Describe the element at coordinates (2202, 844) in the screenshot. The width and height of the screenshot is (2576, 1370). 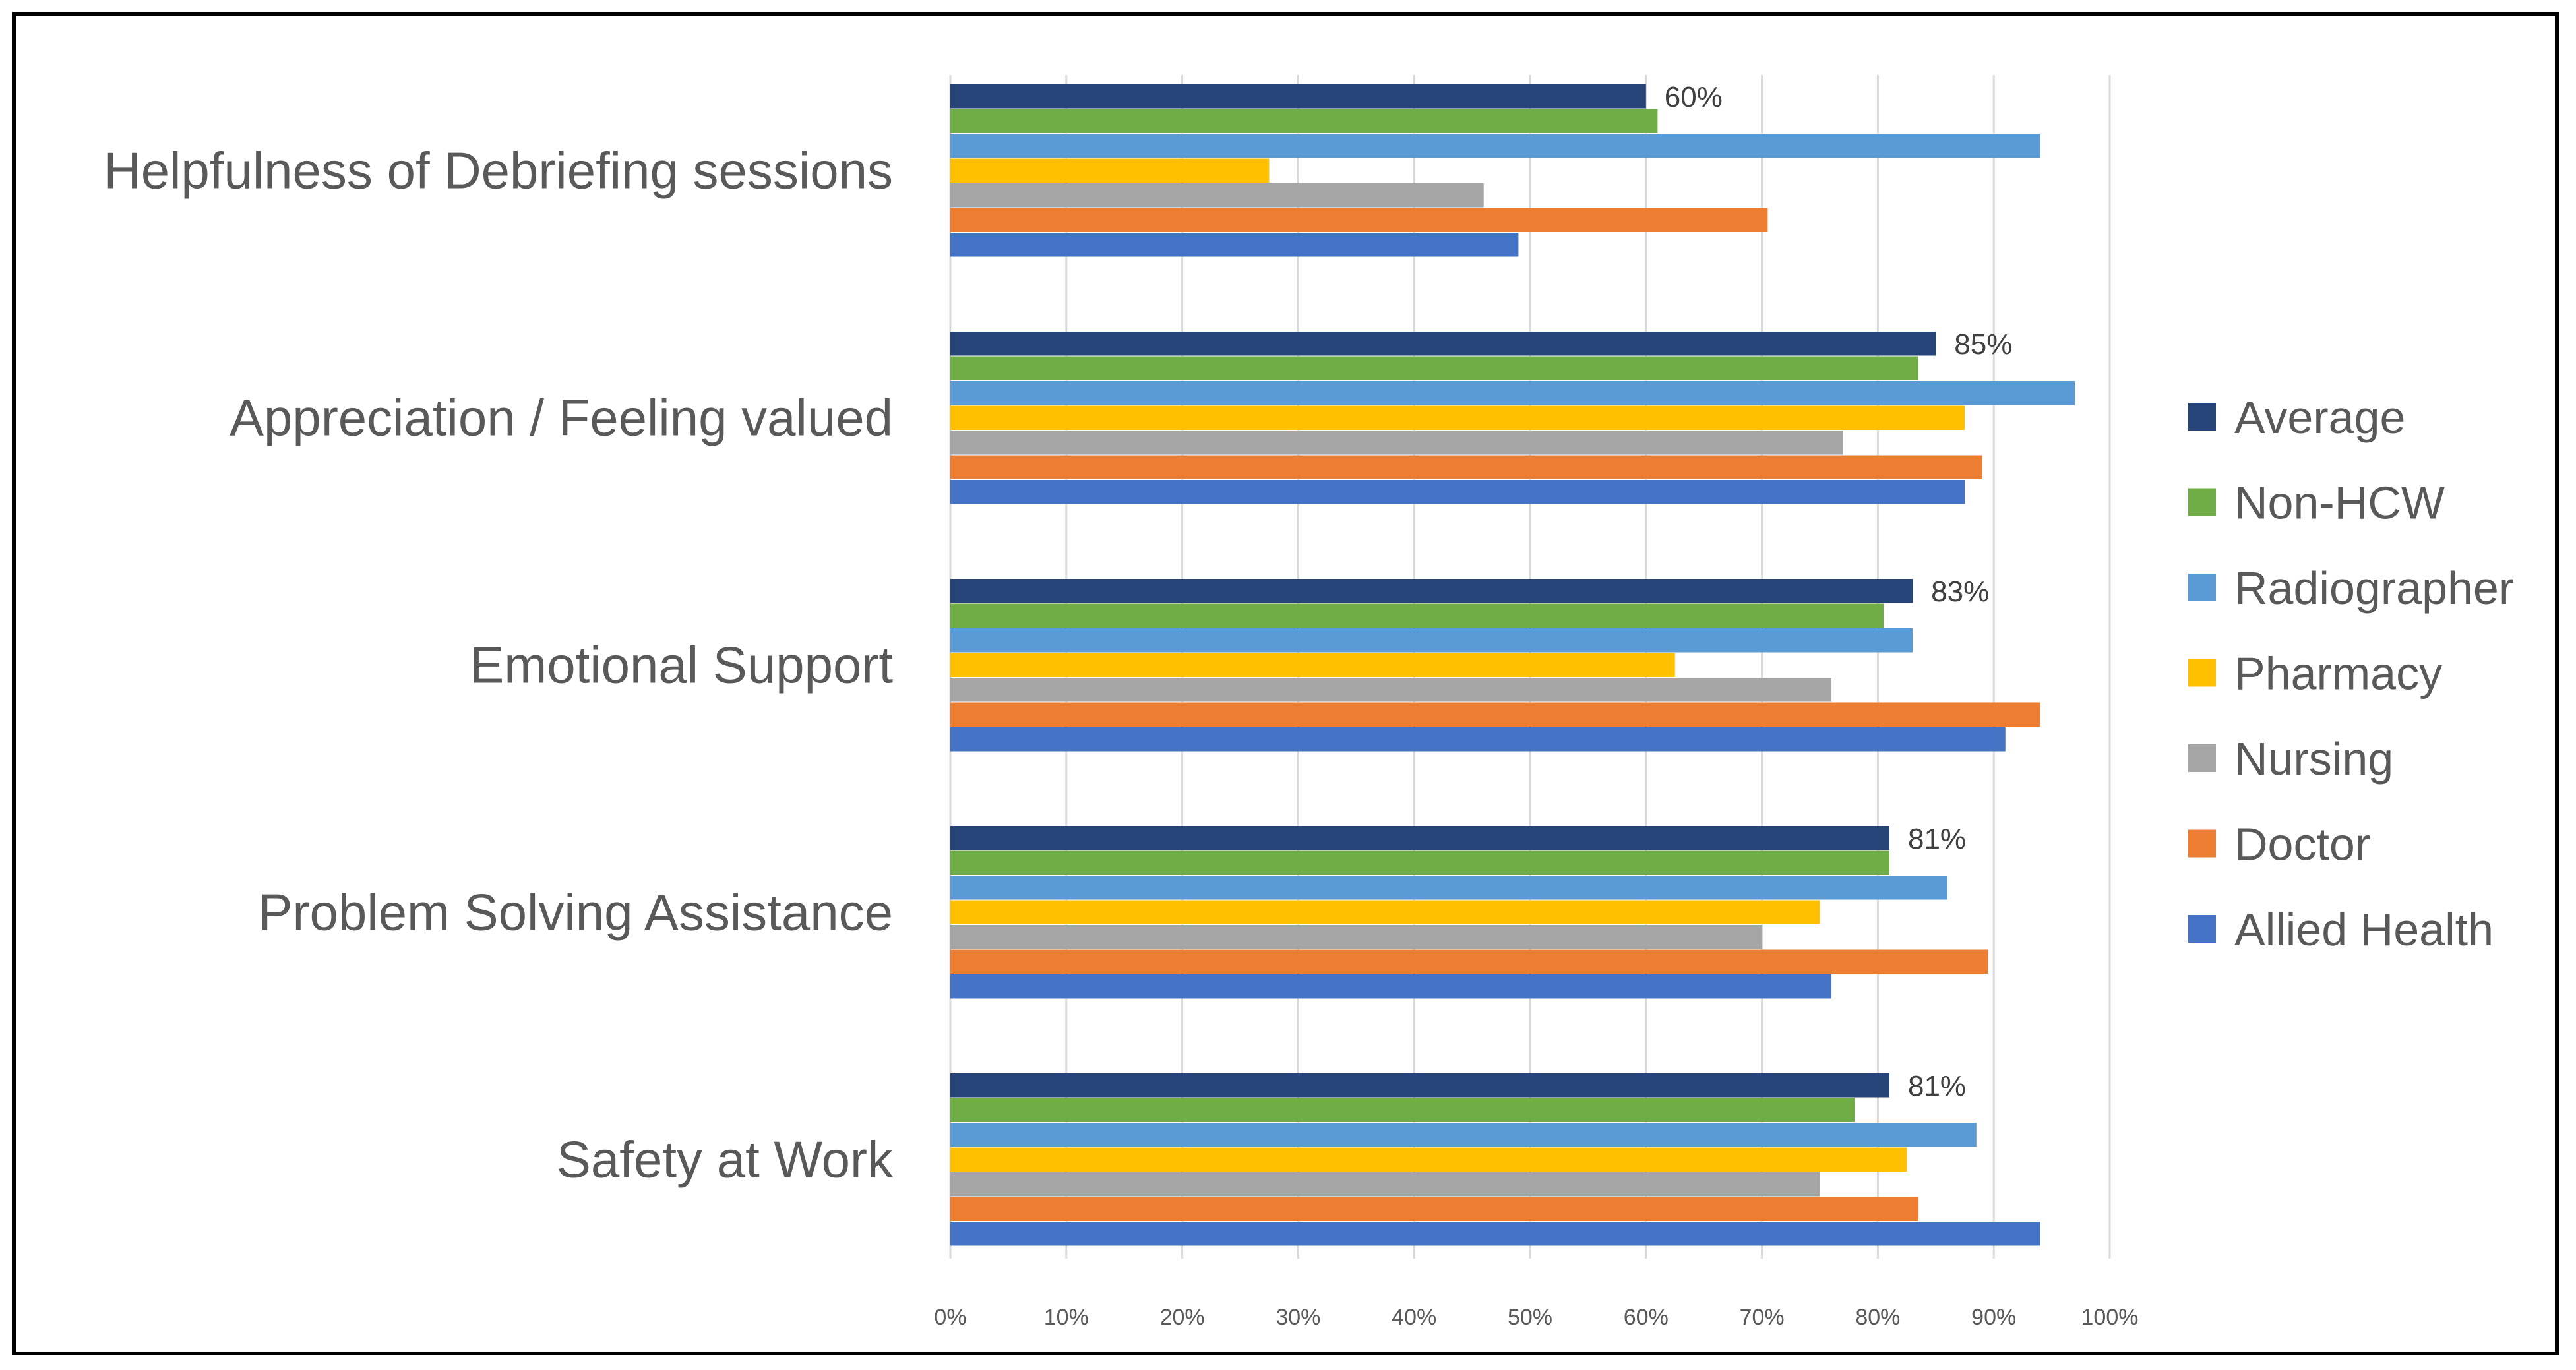
I see `legend-swatch-doctor` at that location.